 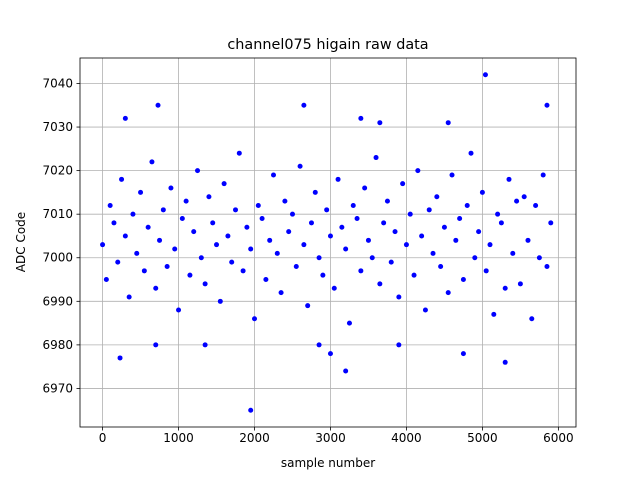 I want to click on x-tick-label: 2000, so click(x=254, y=438).